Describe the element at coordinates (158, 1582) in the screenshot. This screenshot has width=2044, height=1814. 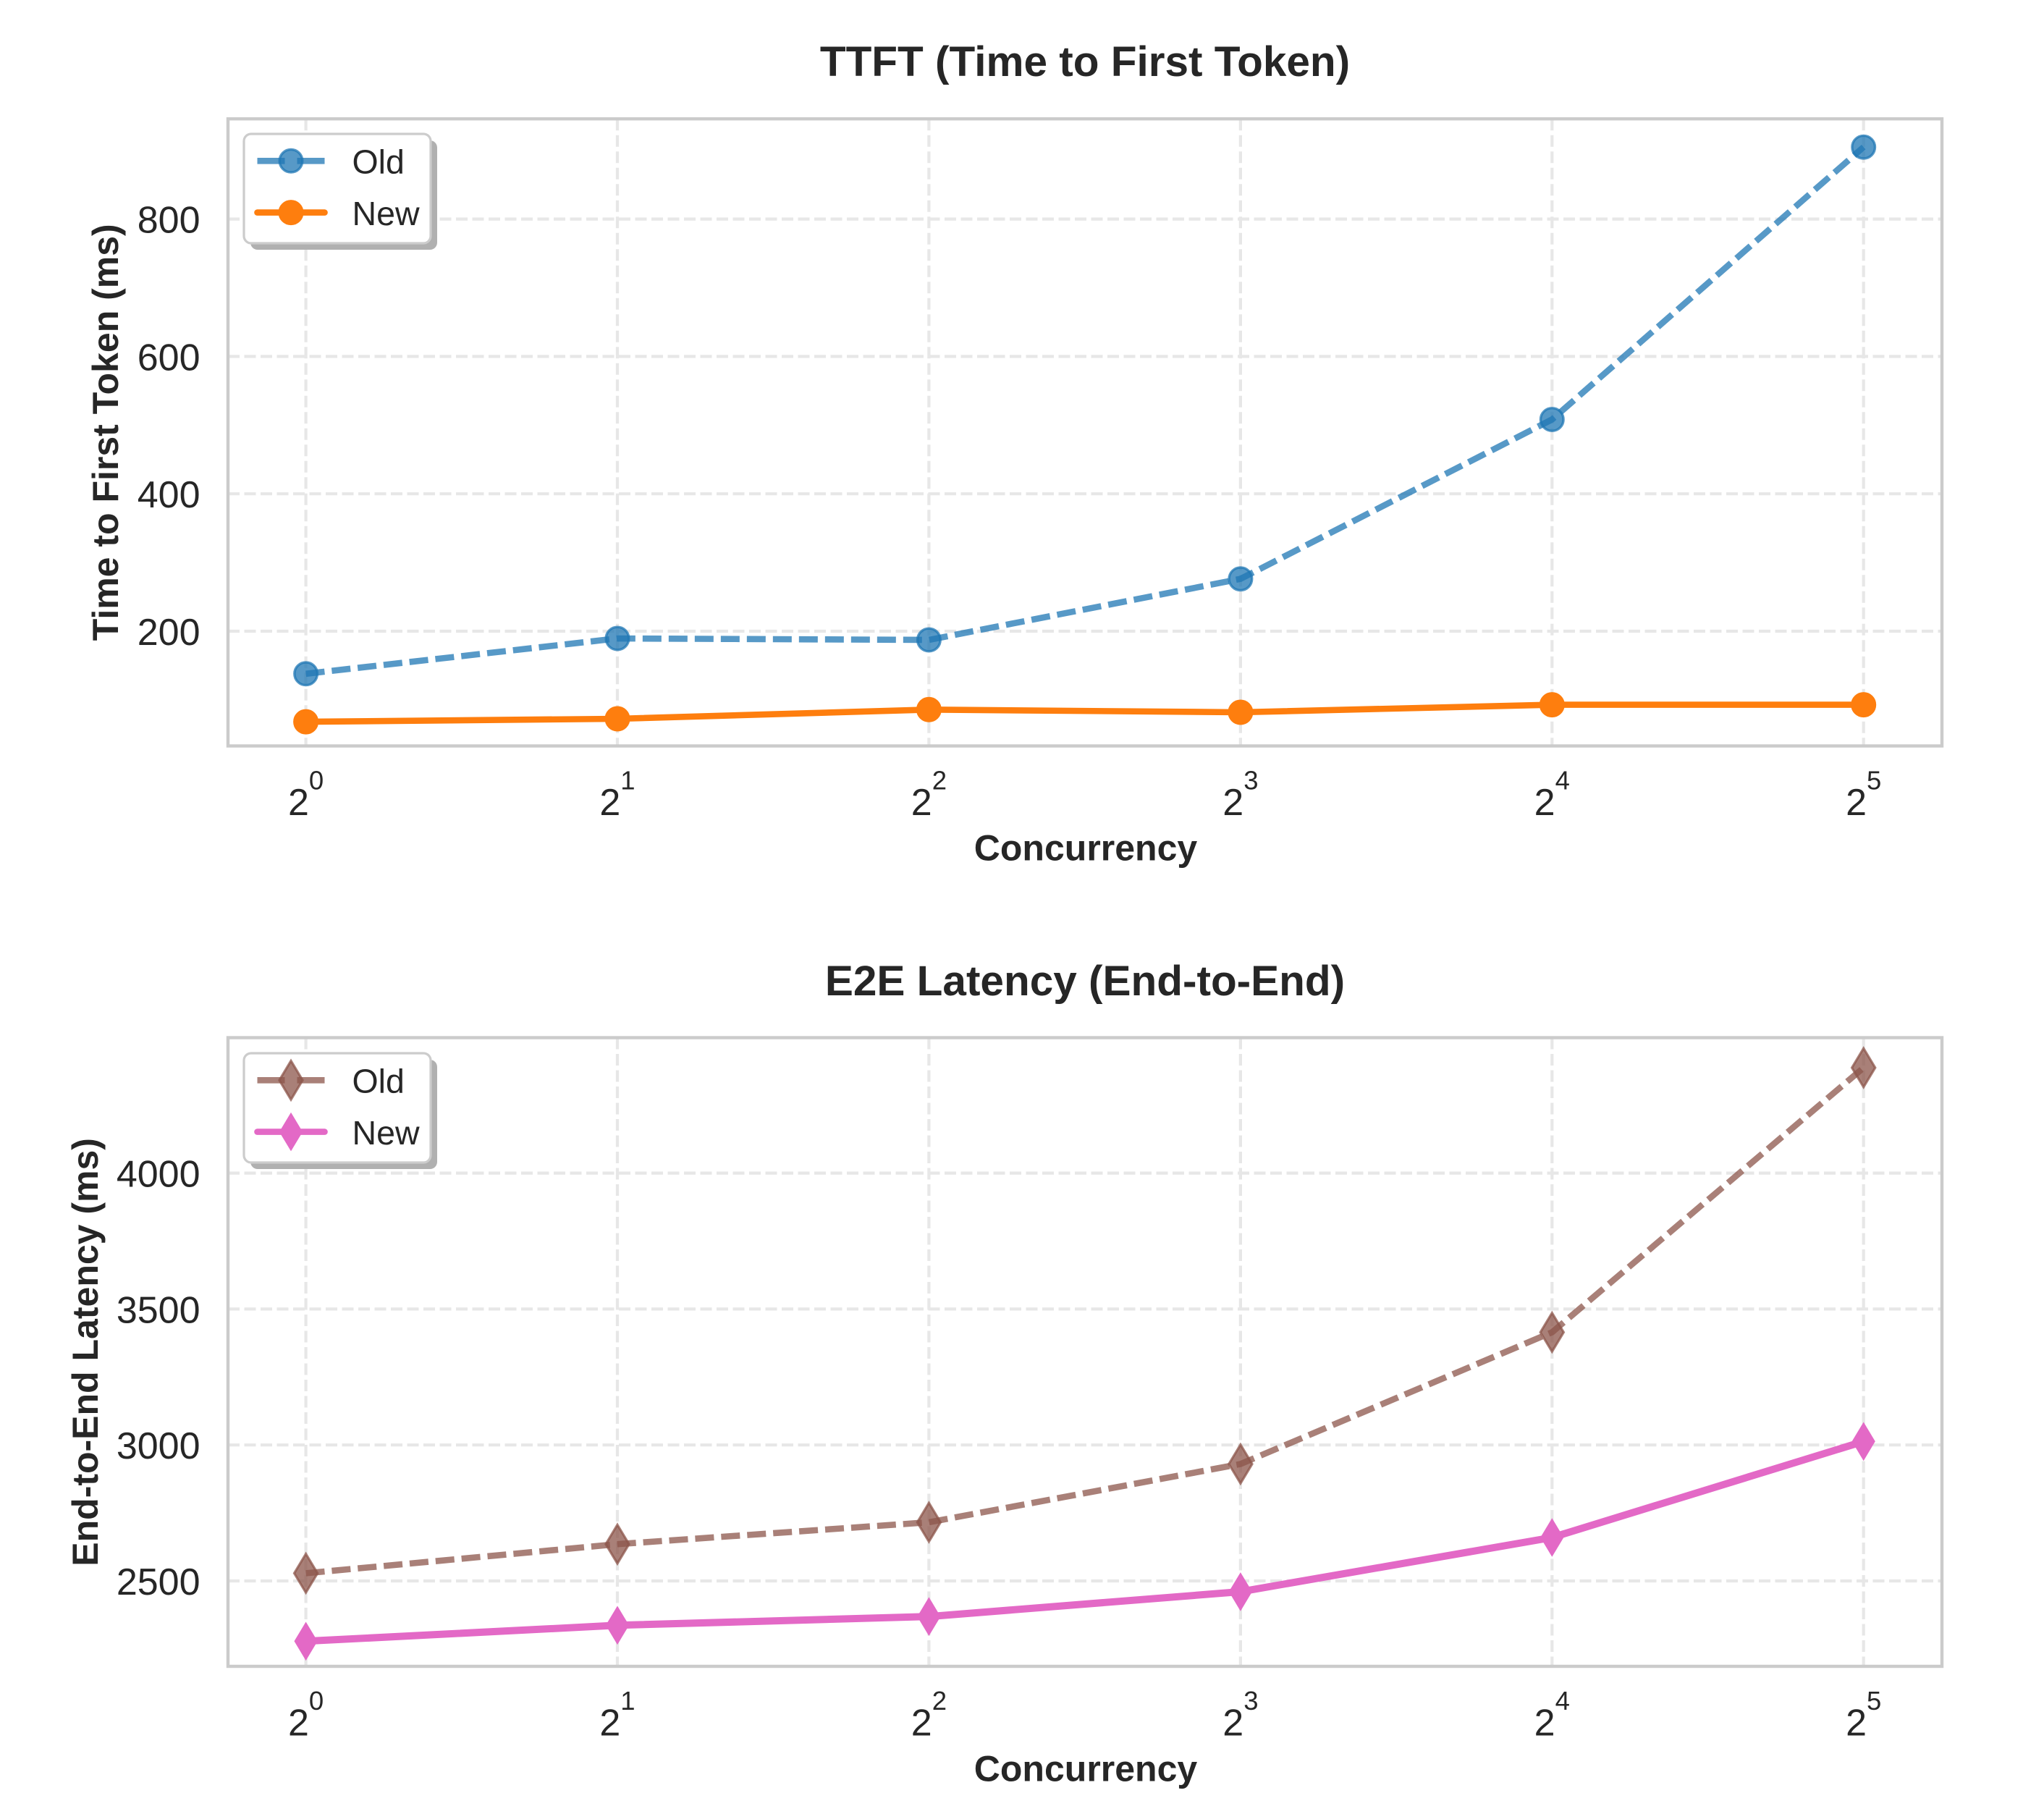
I see `svg-text: 2500` at that location.